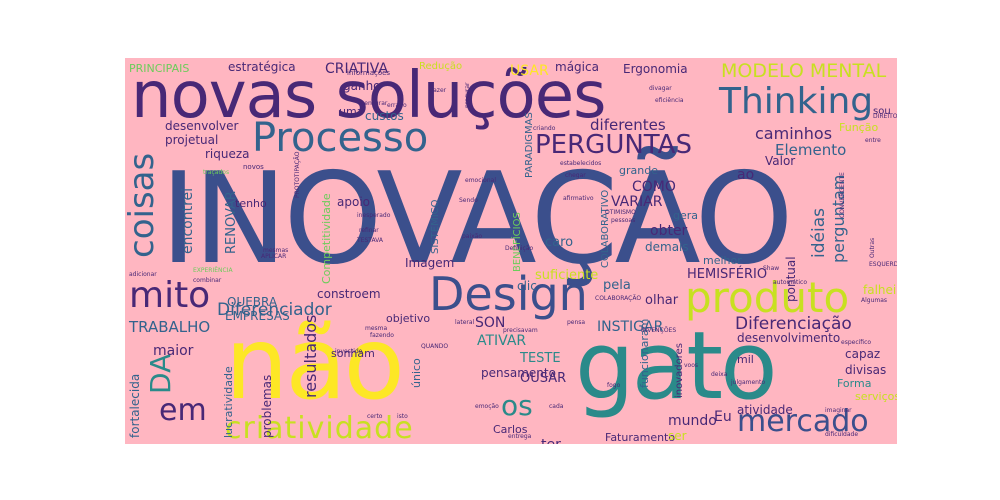 The height and width of the screenshot is (500, 1000). Describe the element at coordinates (614, 385) in the screenshot. I see `word-fogo: fogo` at that location.